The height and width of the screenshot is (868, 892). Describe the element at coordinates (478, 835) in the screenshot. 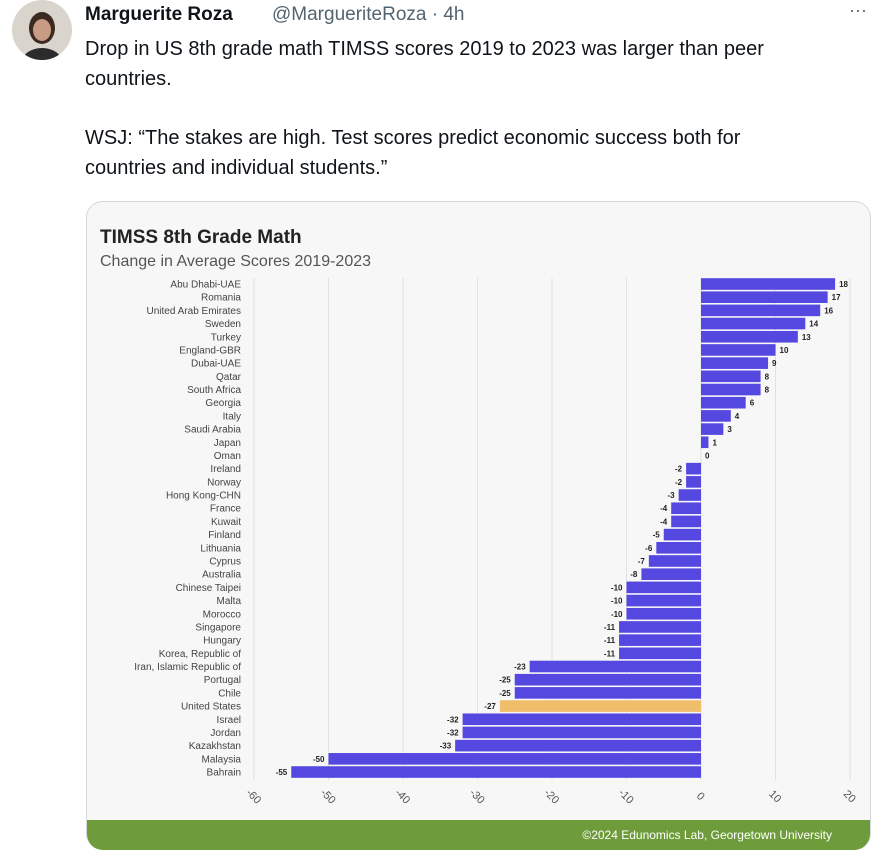

I see `footer-bar` at that location.